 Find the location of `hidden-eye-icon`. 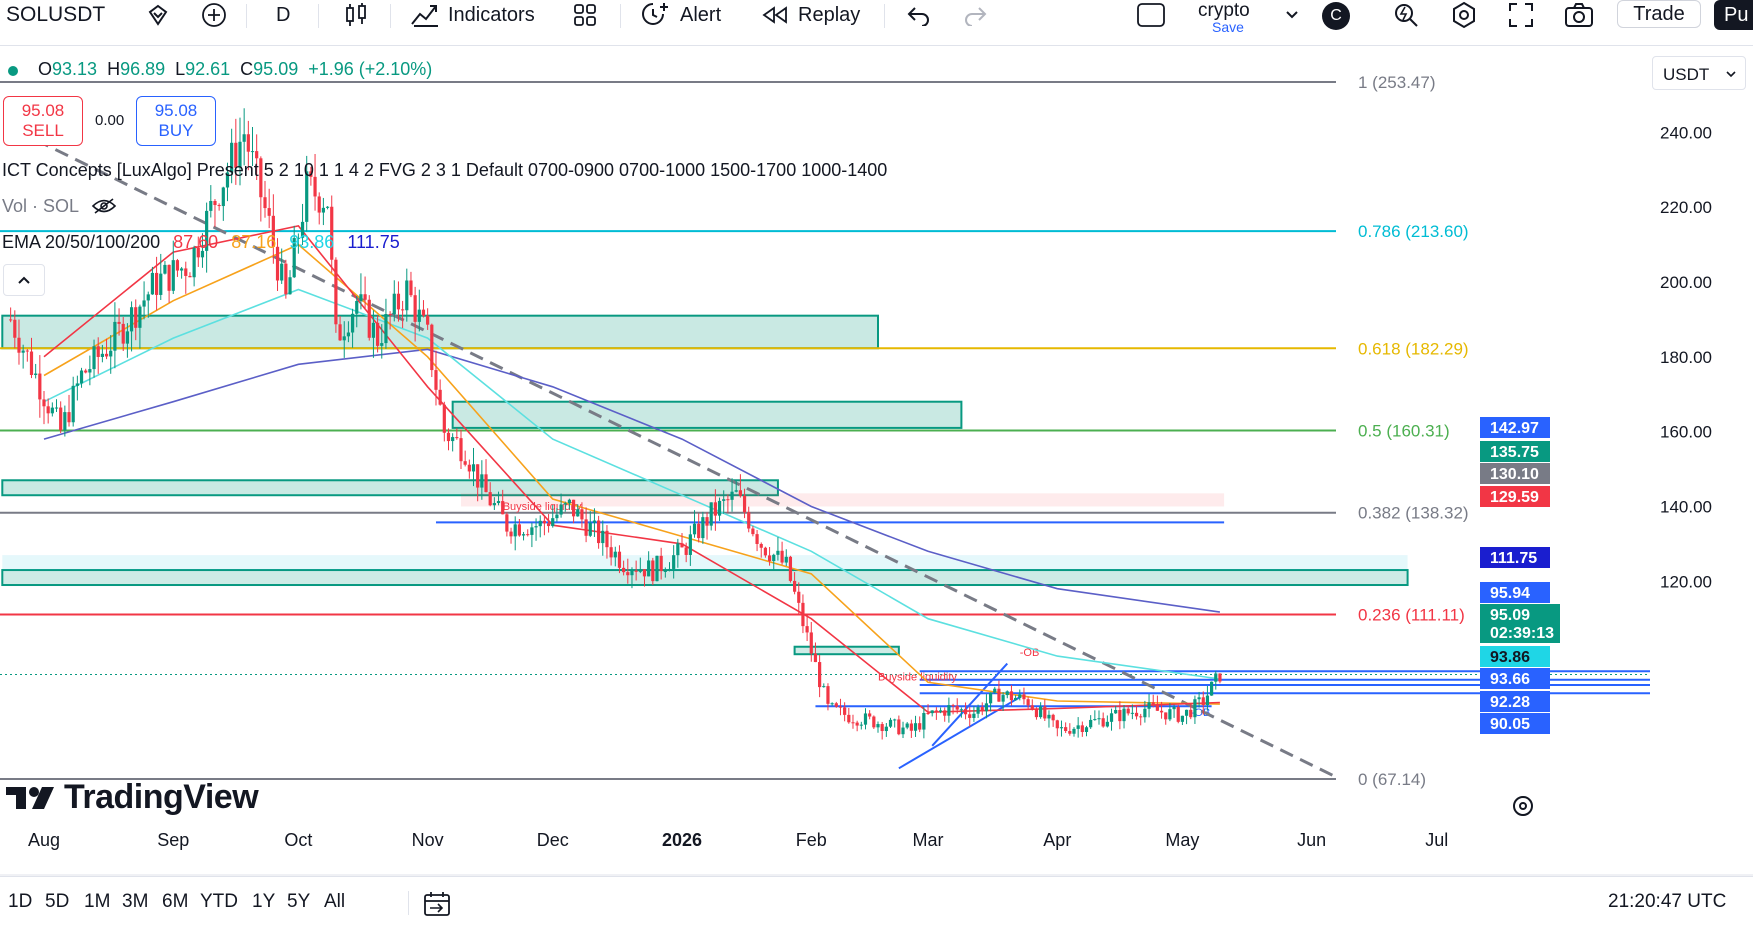

hidden-eye-icon is located at coordinates (104, 206).